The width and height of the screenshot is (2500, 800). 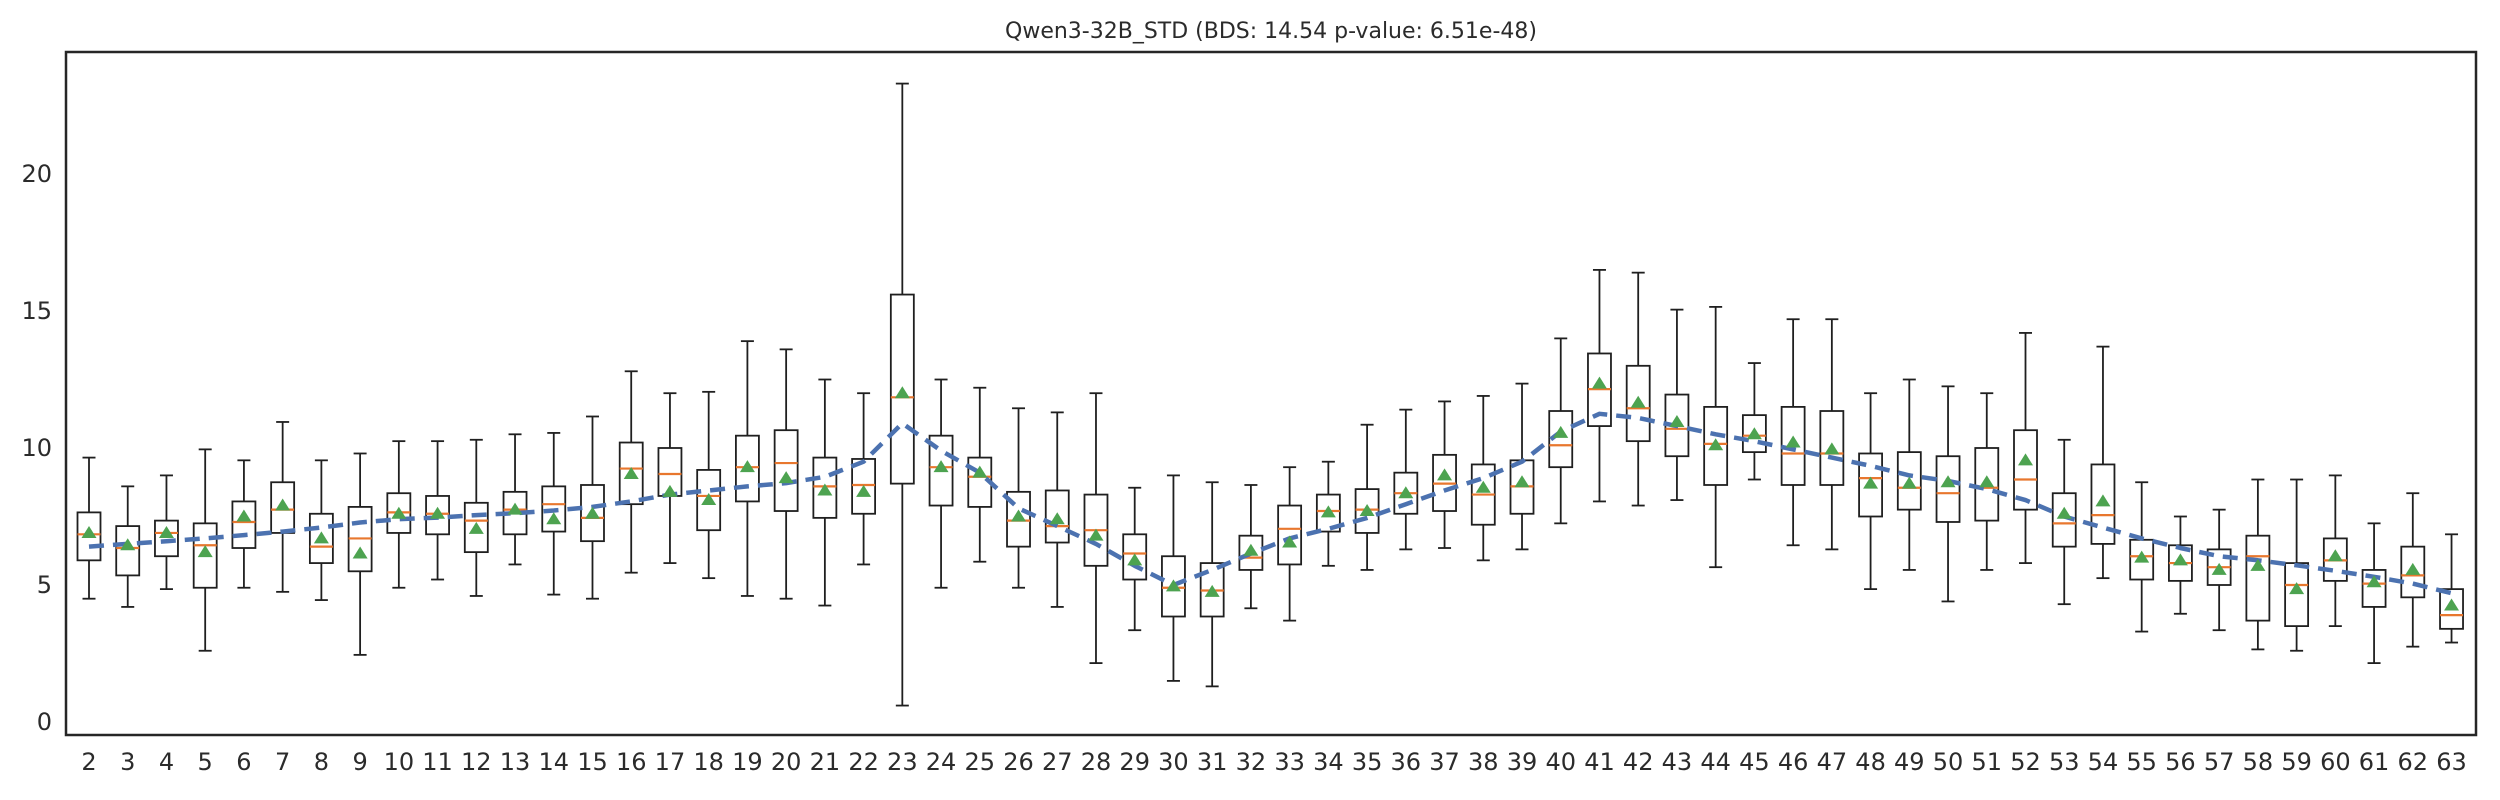 What do you see at coordinates (2219, 762) in the screenshot?
I see `x-tick-label: 57` at bounding box center [2219, 762].